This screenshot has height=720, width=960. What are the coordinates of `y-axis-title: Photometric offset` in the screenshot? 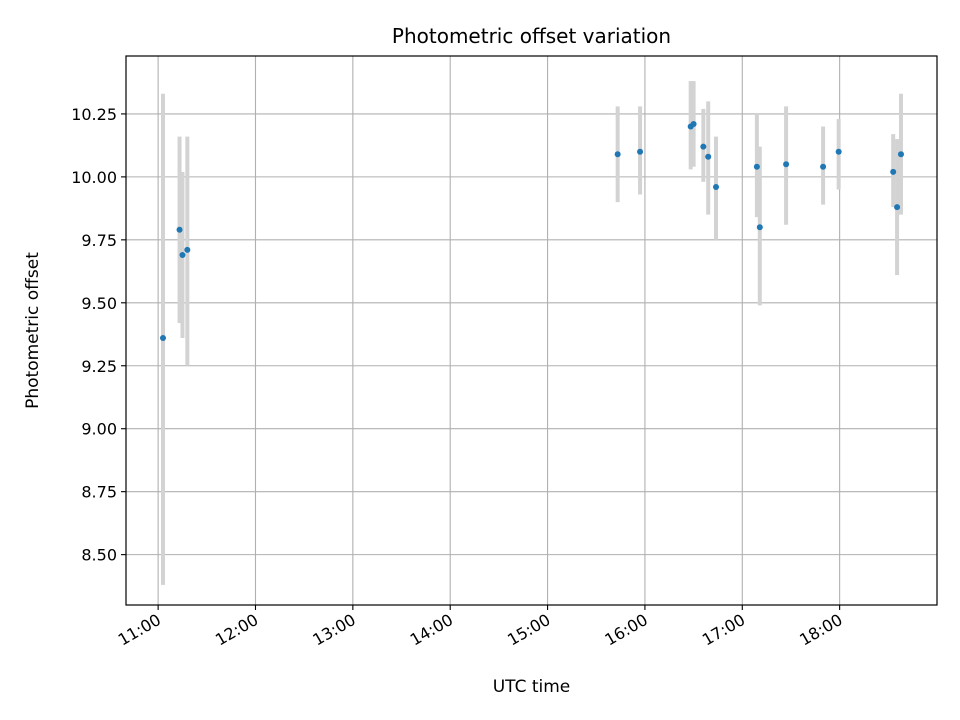 It's located at (33, 330).